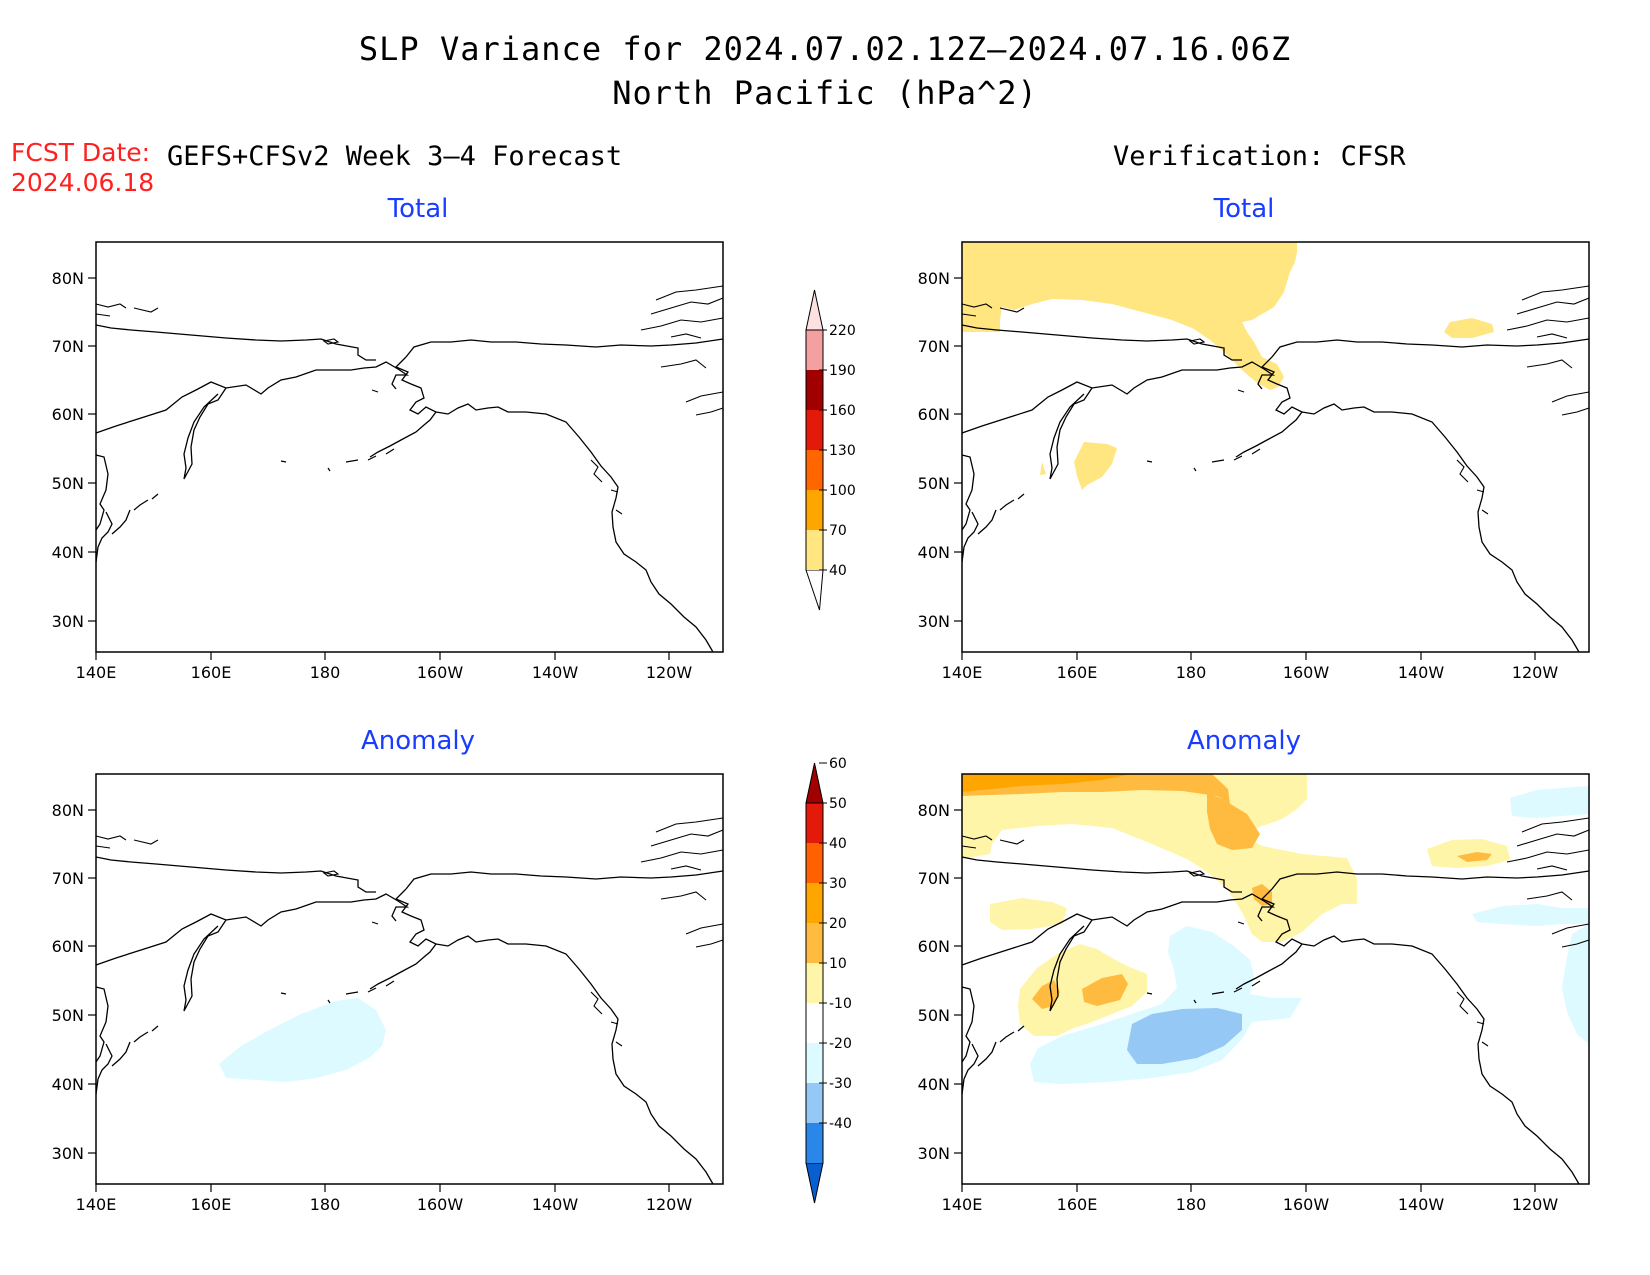 Image resolution: width=1650 pixels, height=1275 pixels. Describe the element at coordinates (842, 491) in the screenshot. I see `colorbar-total-label: 100` at that location.